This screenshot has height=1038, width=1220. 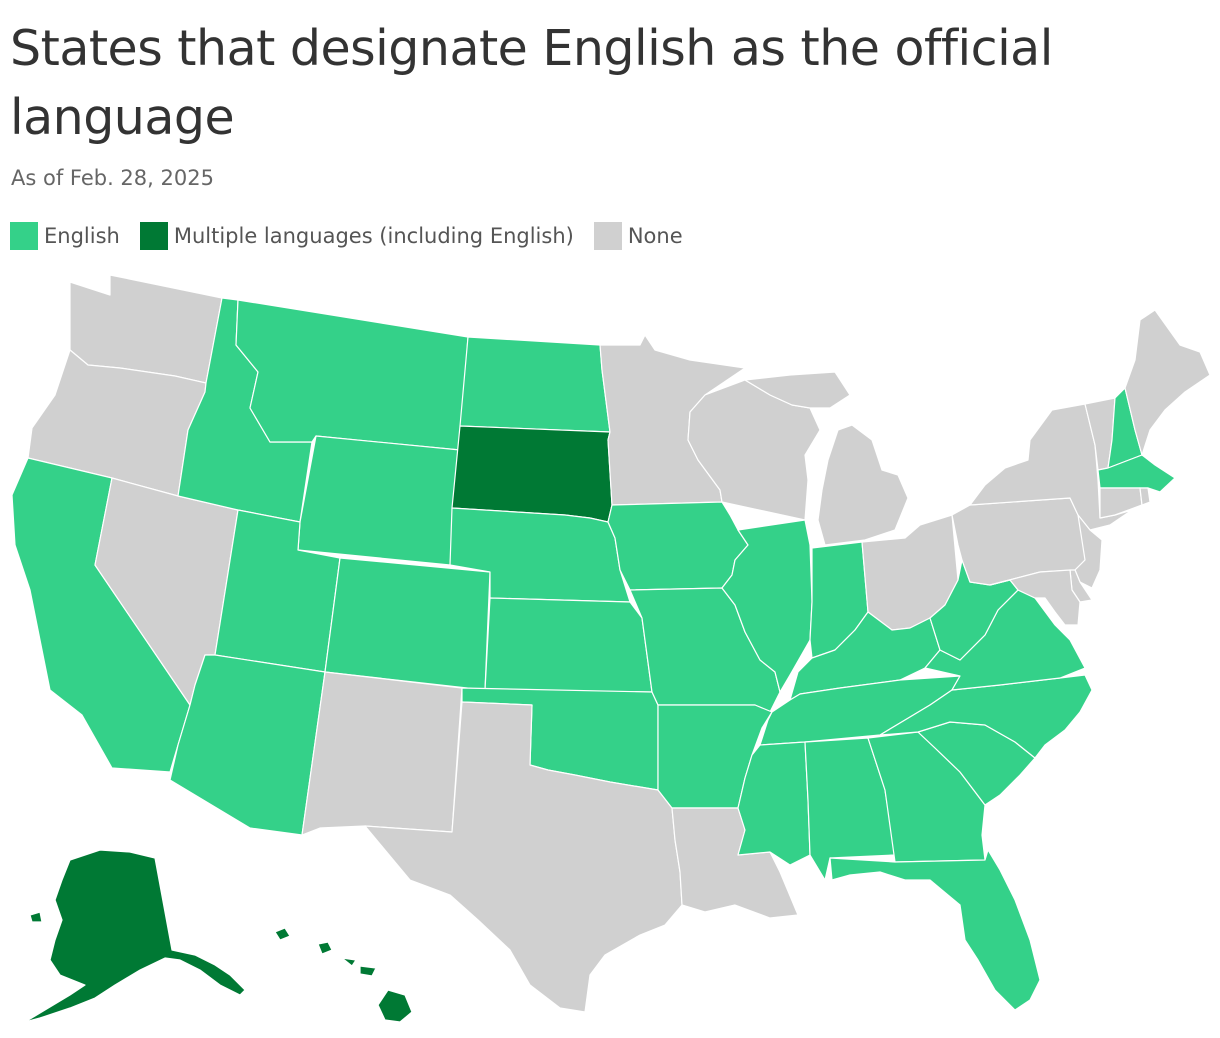 What do you see at coordinates (1145, 496) in the screenshot?
I see `state-ri` at bounding box center [1145, 496].